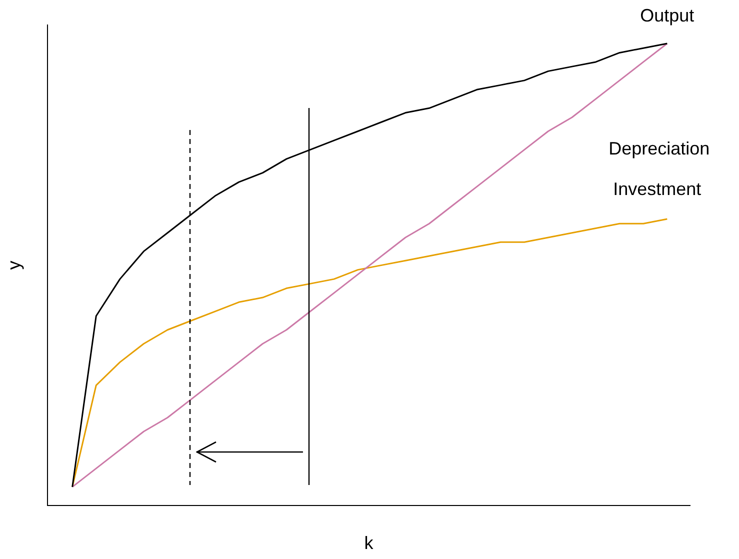  Describe the element at coordinates (667, 15) in the screenshot. I see `series-label: Output` at that location.